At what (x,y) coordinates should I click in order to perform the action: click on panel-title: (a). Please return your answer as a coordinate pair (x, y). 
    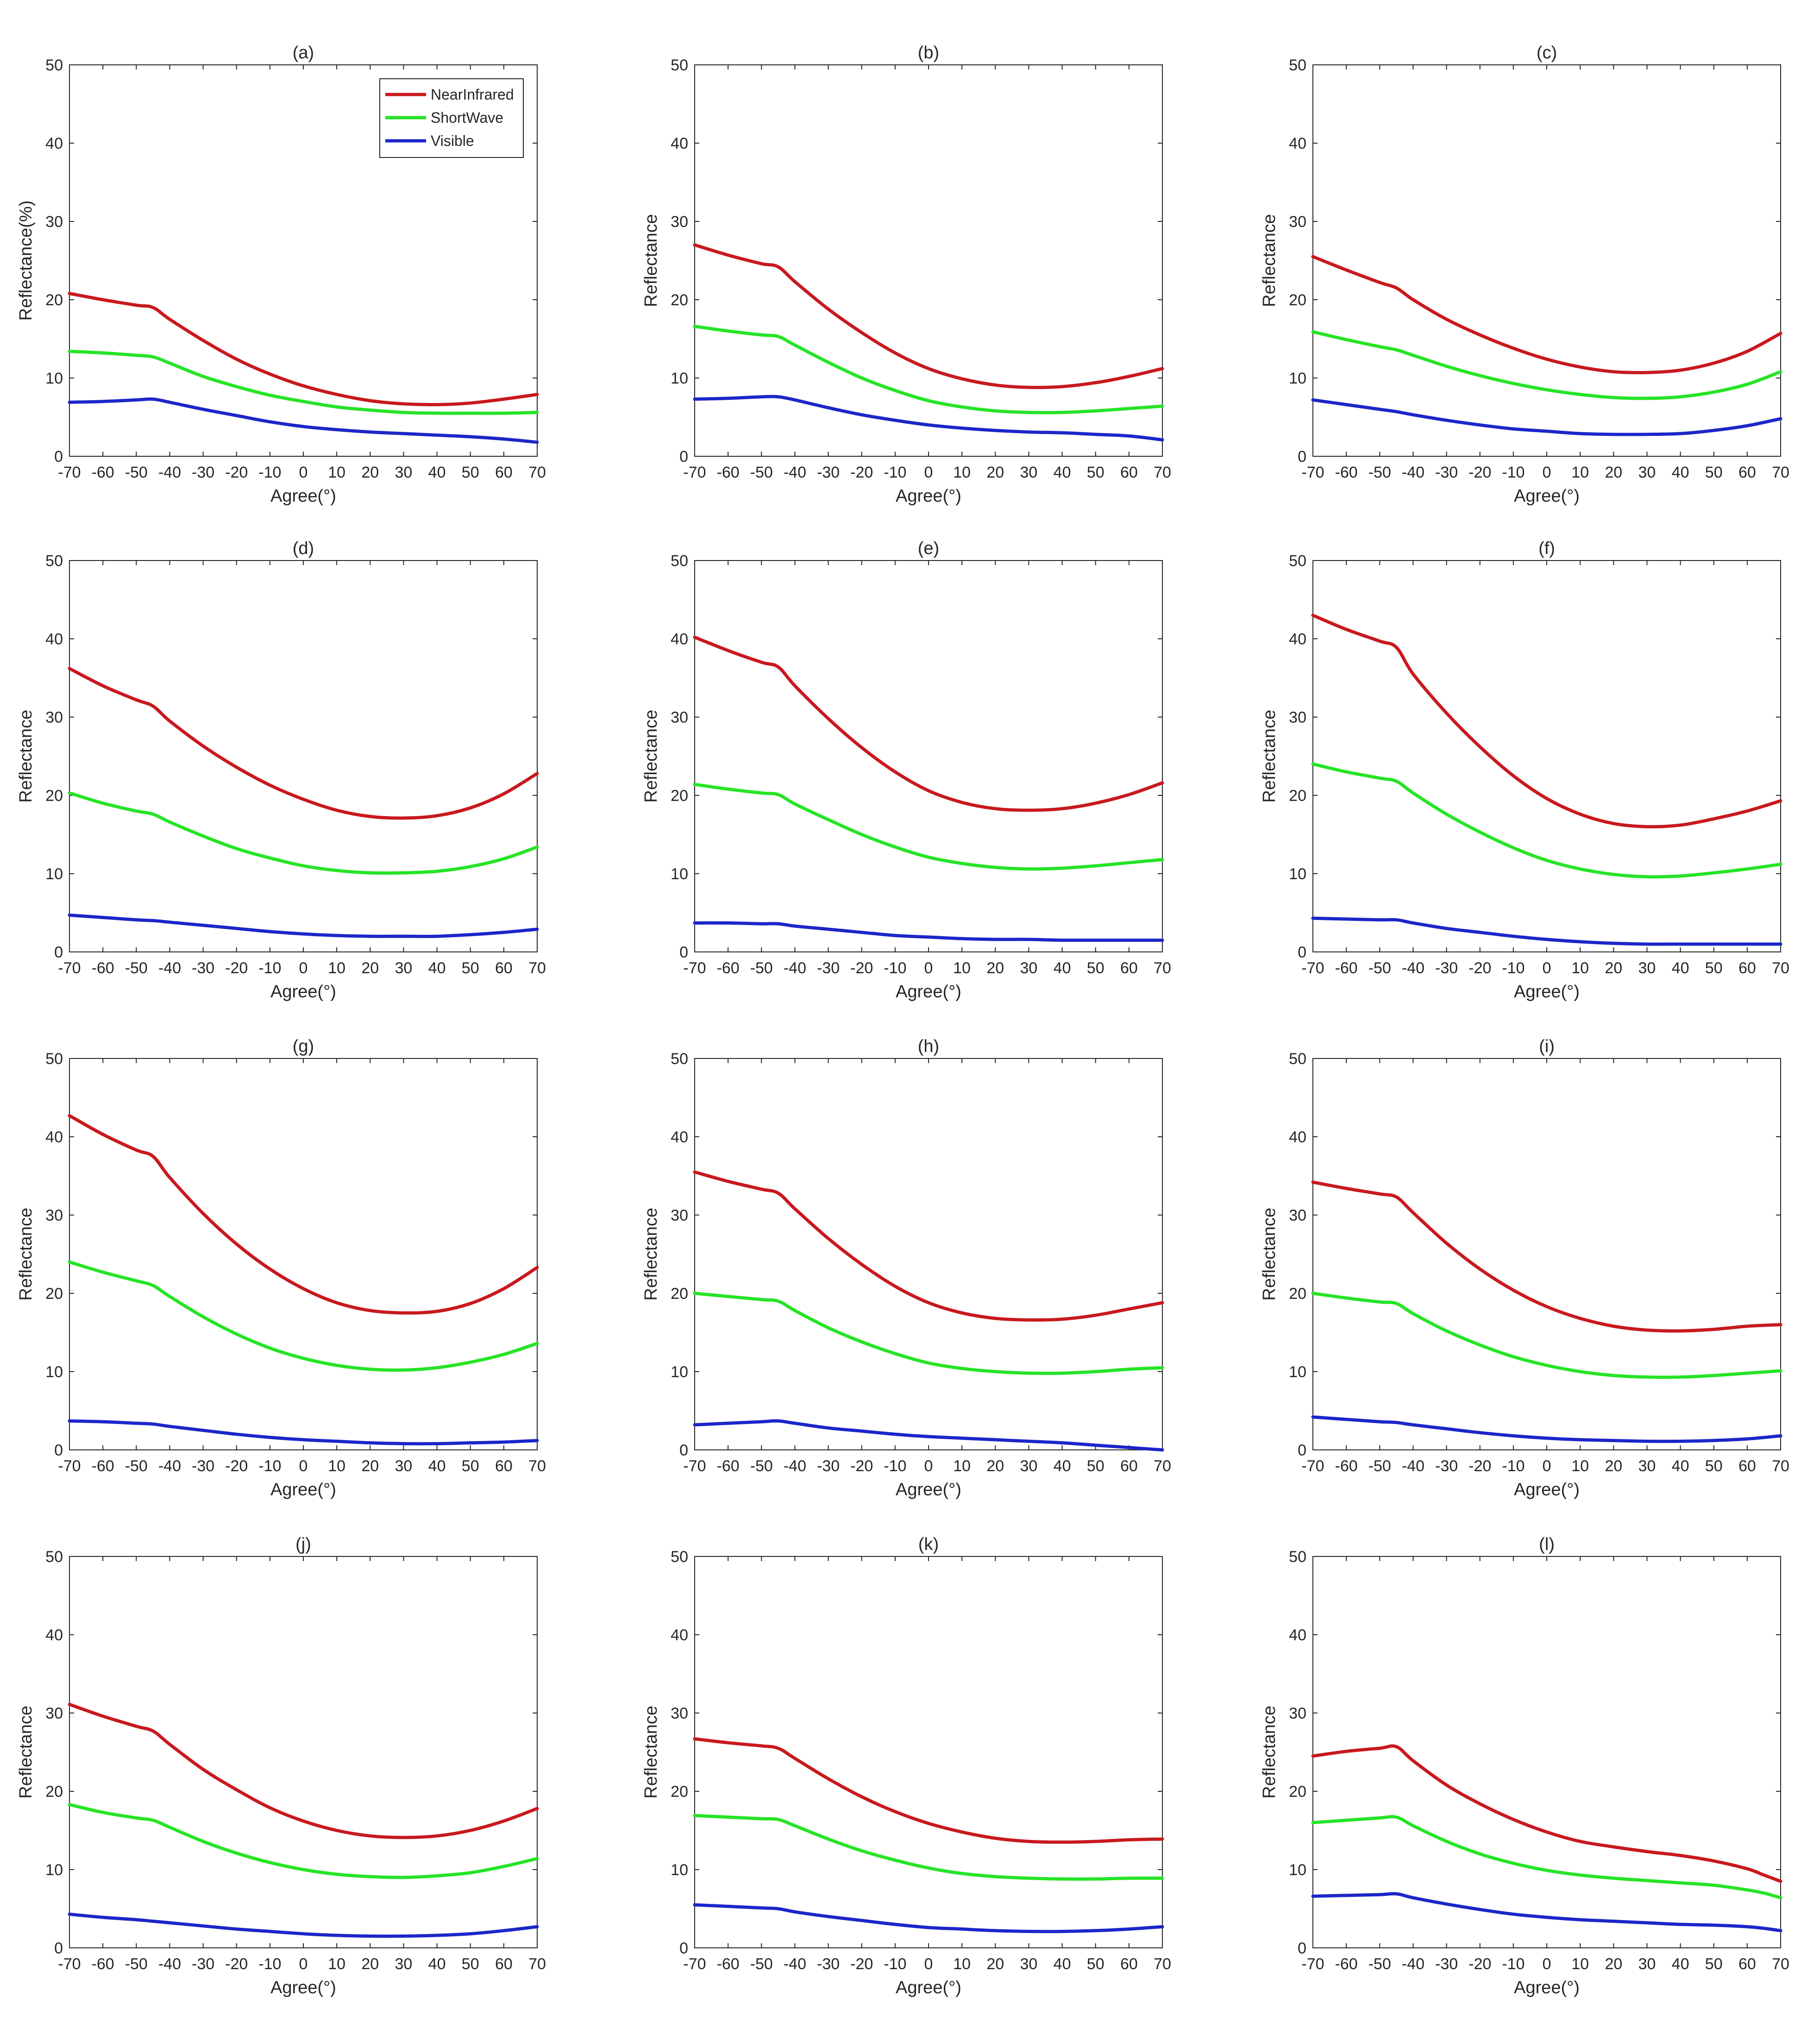
    Looking at the image, I should click on (303, 53).